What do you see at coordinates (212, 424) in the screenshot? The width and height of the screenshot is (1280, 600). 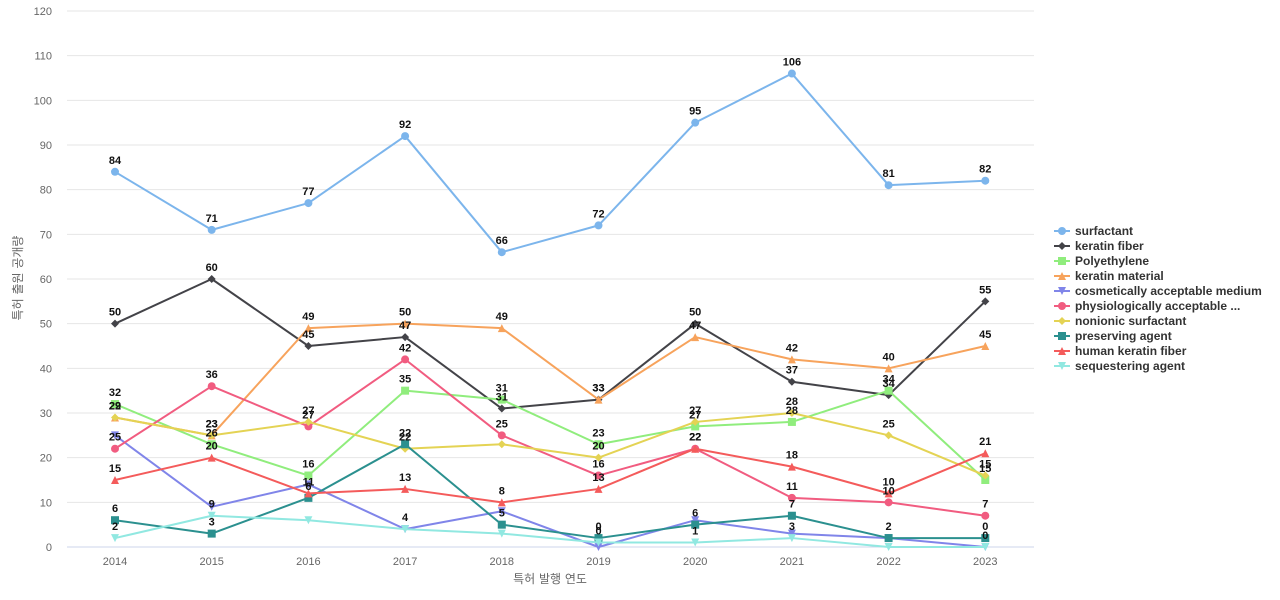 I see `data-label: 23` at bounding box center [212, 424].